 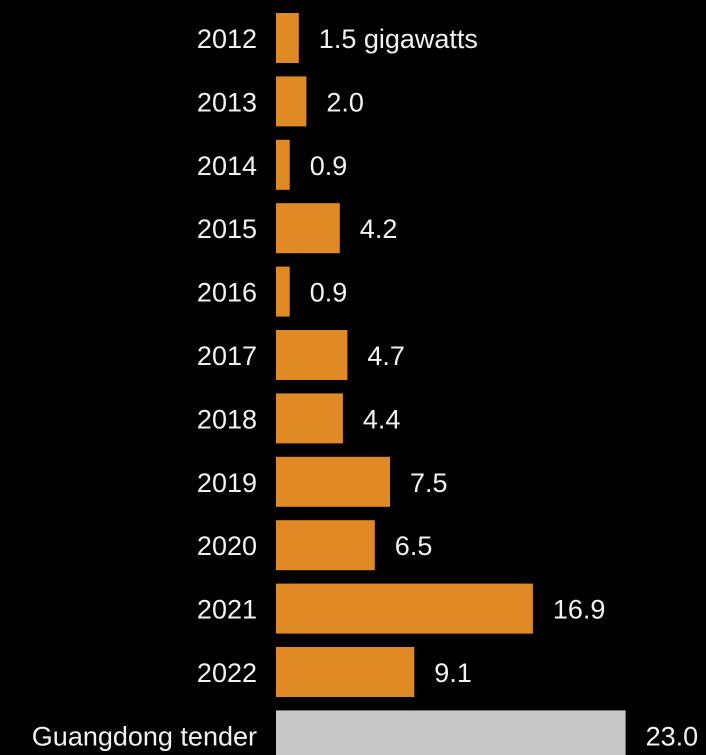 I want to click on bar-guangdong-tender, so click(x=451, y=732).